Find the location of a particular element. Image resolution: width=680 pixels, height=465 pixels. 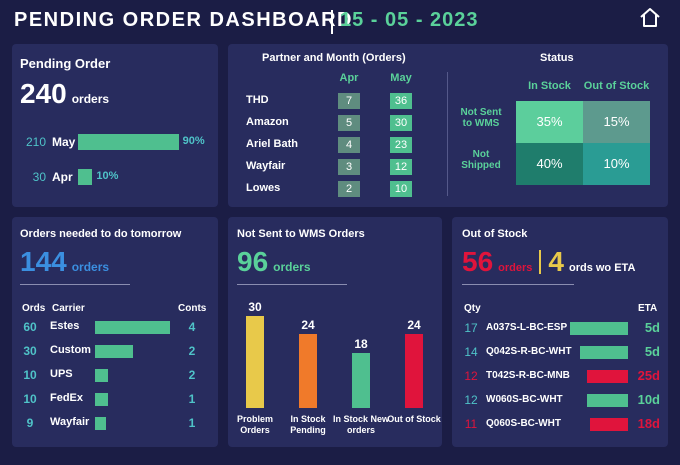

cell: 10% is located at coordinates (616, 164).